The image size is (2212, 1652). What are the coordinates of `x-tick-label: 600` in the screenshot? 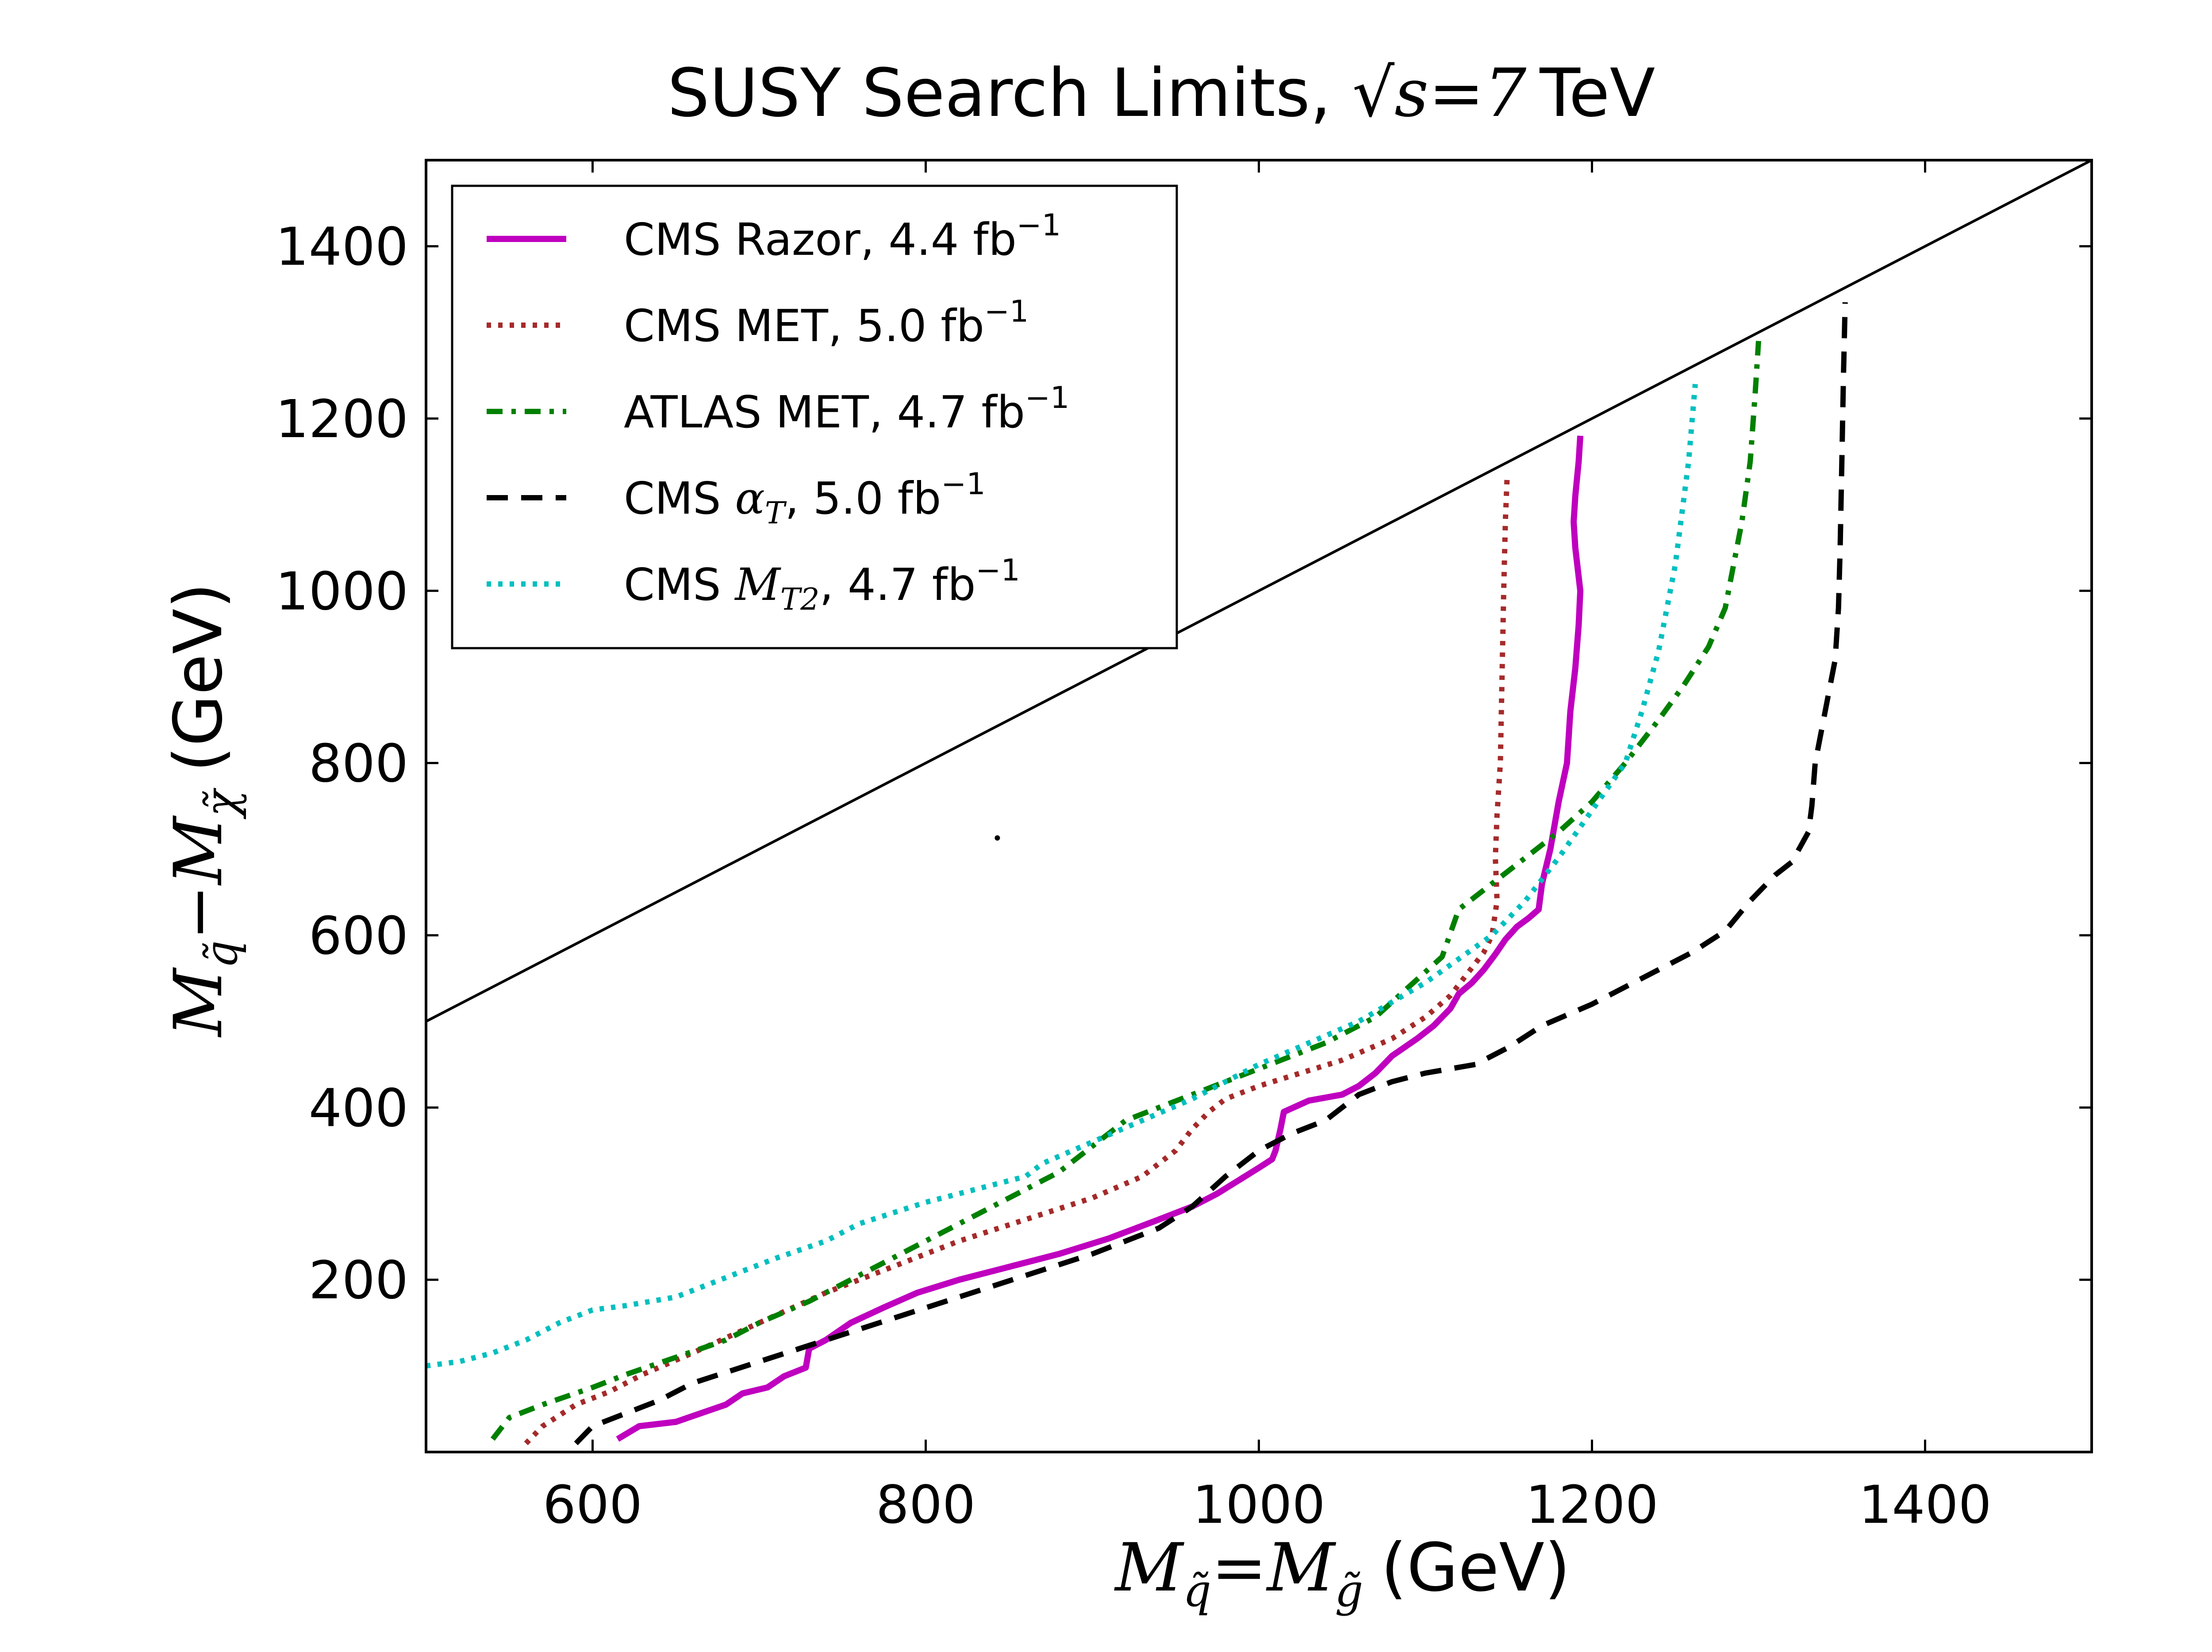 It's located at (593, 1504).